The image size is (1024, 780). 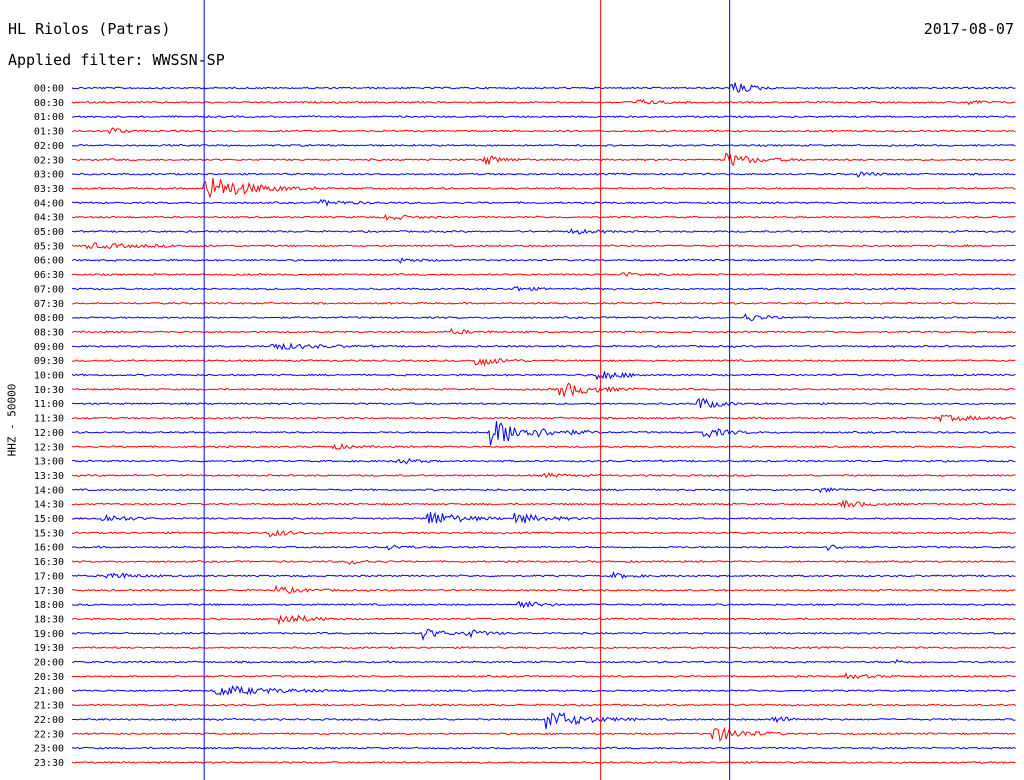 I want to click on trace-row-1900, so click(x=543, y=635).